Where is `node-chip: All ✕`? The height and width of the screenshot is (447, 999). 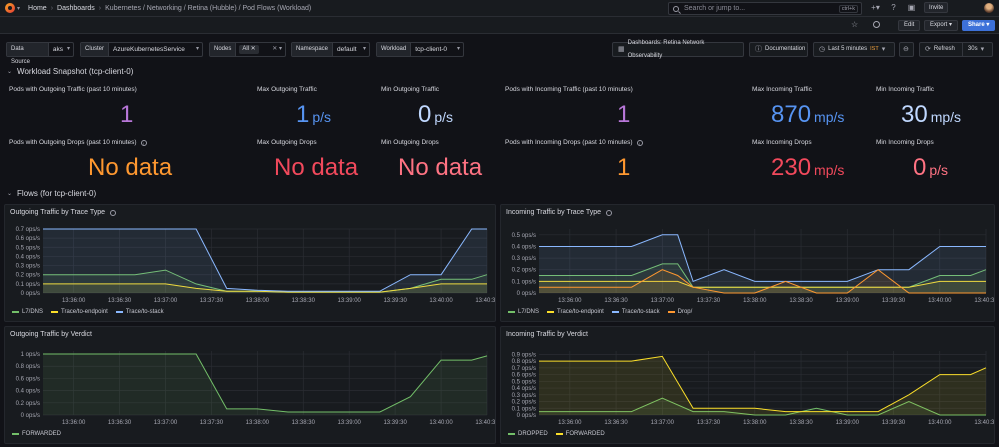 node-chip: All ✕ is located at coordinates (249, 49).